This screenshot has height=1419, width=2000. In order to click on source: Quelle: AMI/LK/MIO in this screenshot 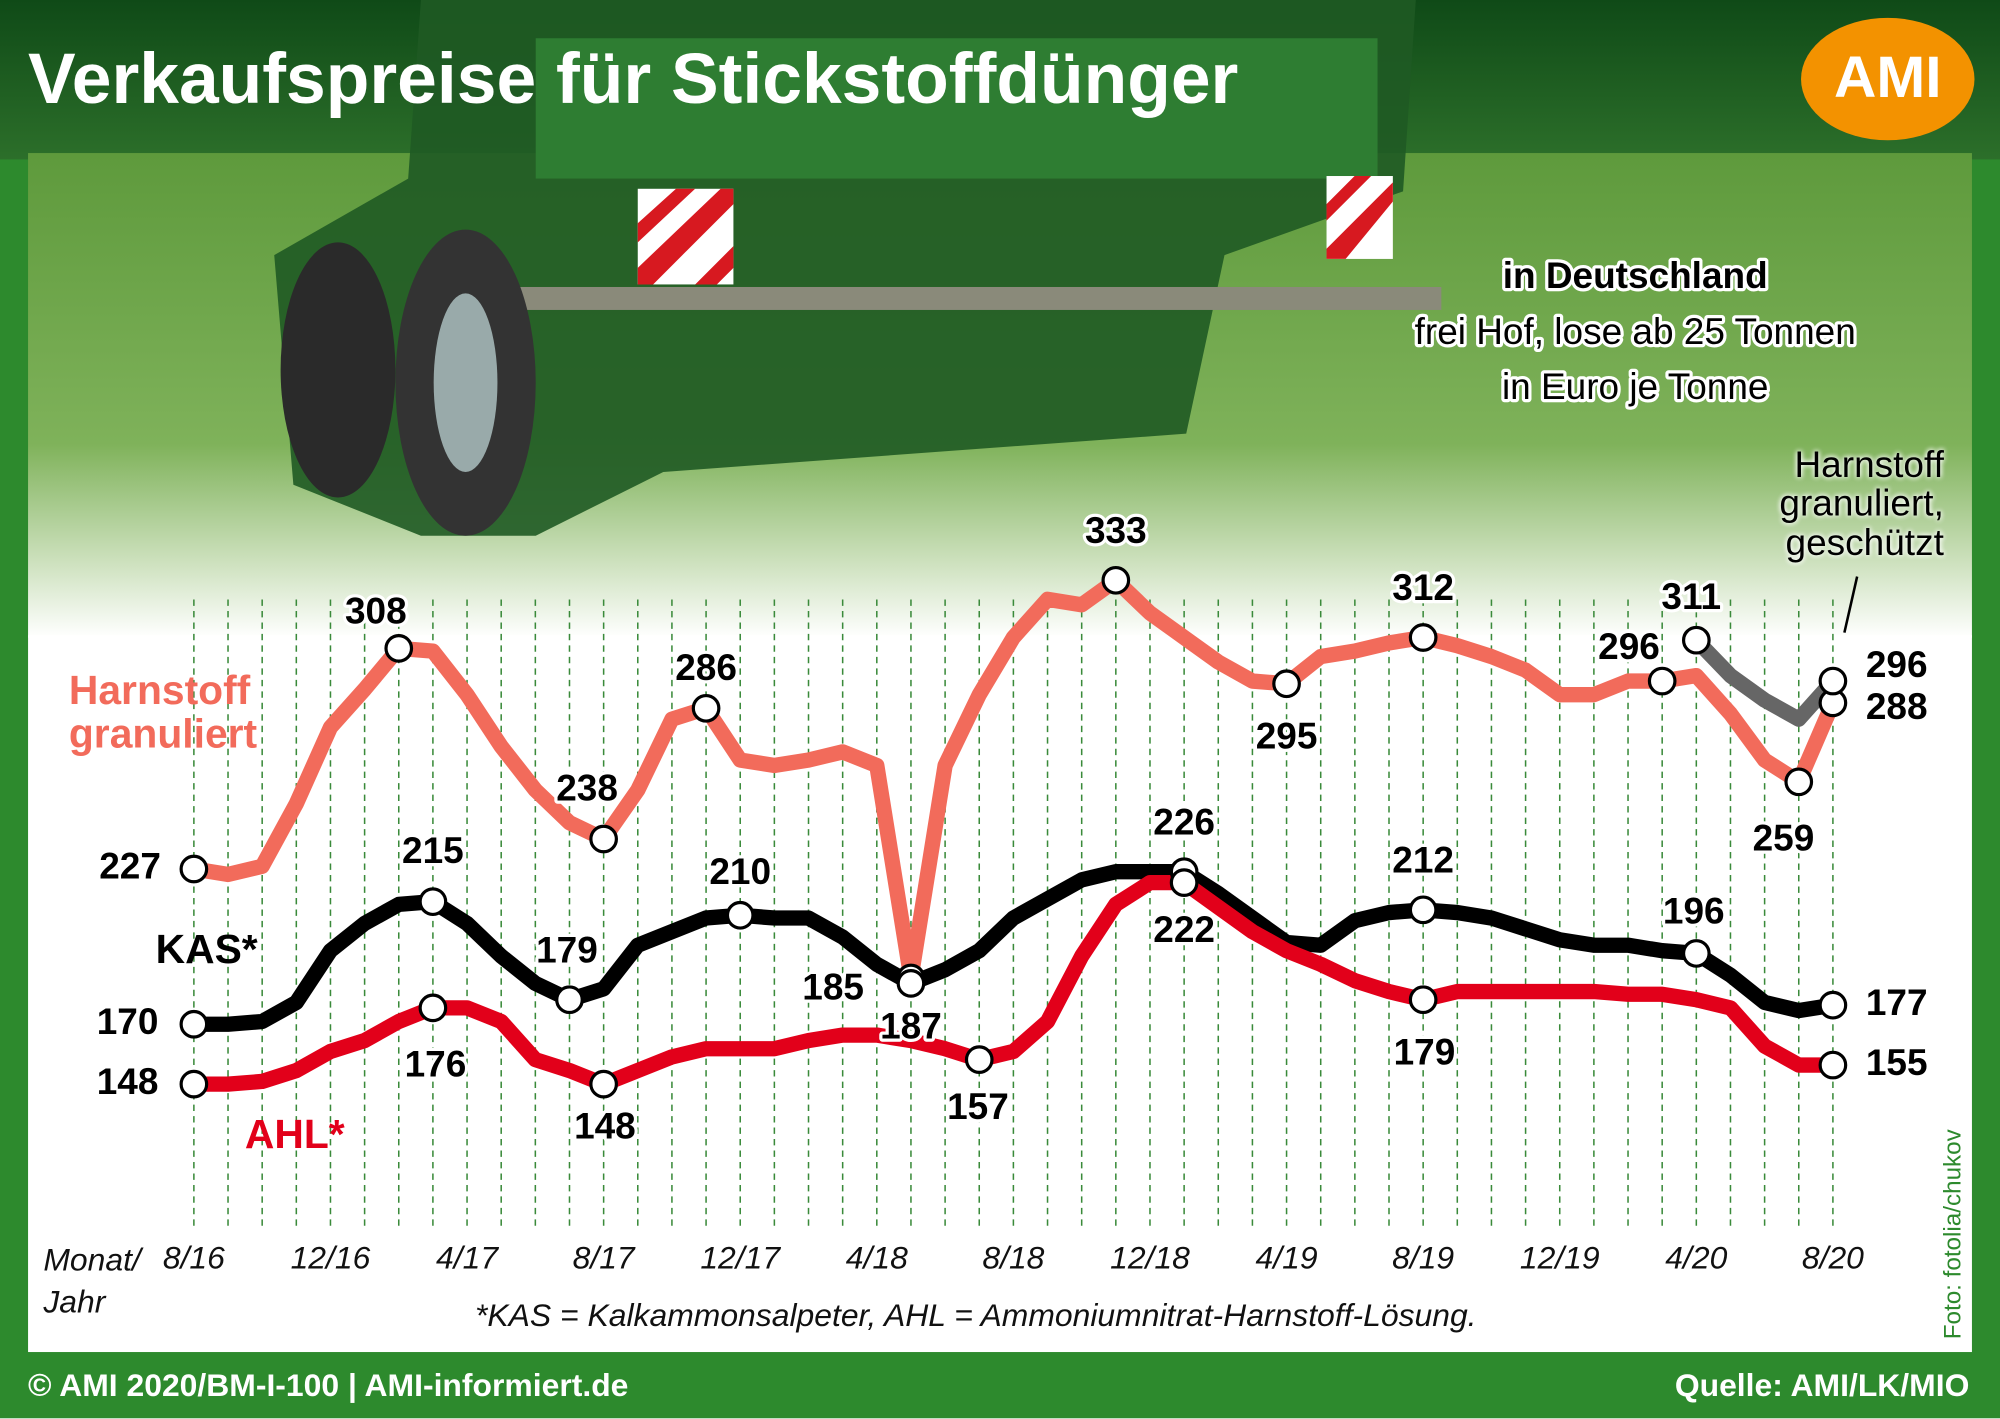, I will do `click(1822, 1385)`.